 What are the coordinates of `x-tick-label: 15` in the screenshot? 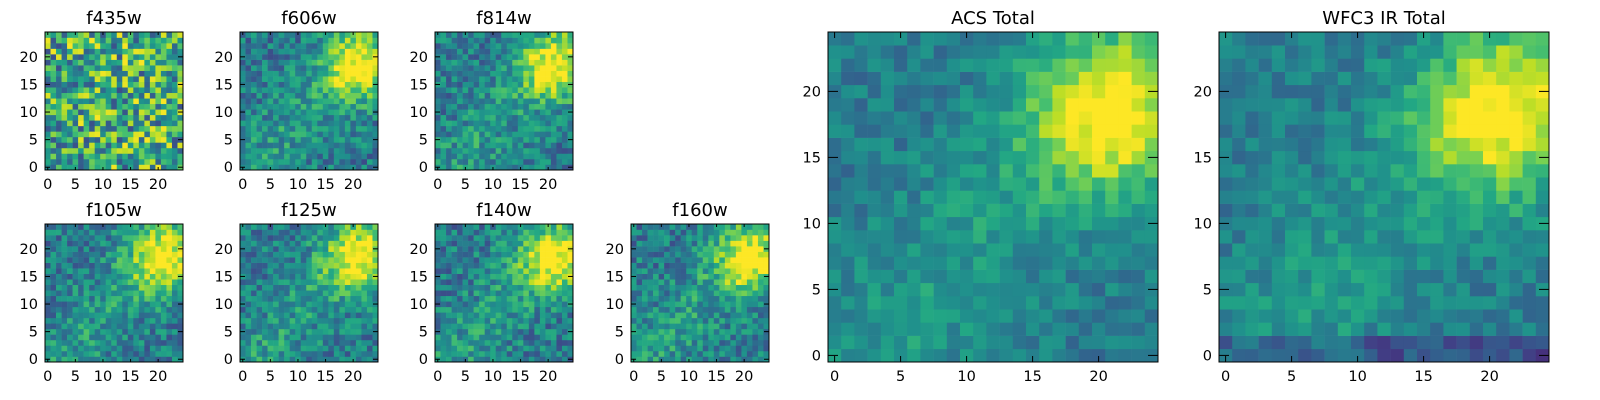 It's located at (130, 377).